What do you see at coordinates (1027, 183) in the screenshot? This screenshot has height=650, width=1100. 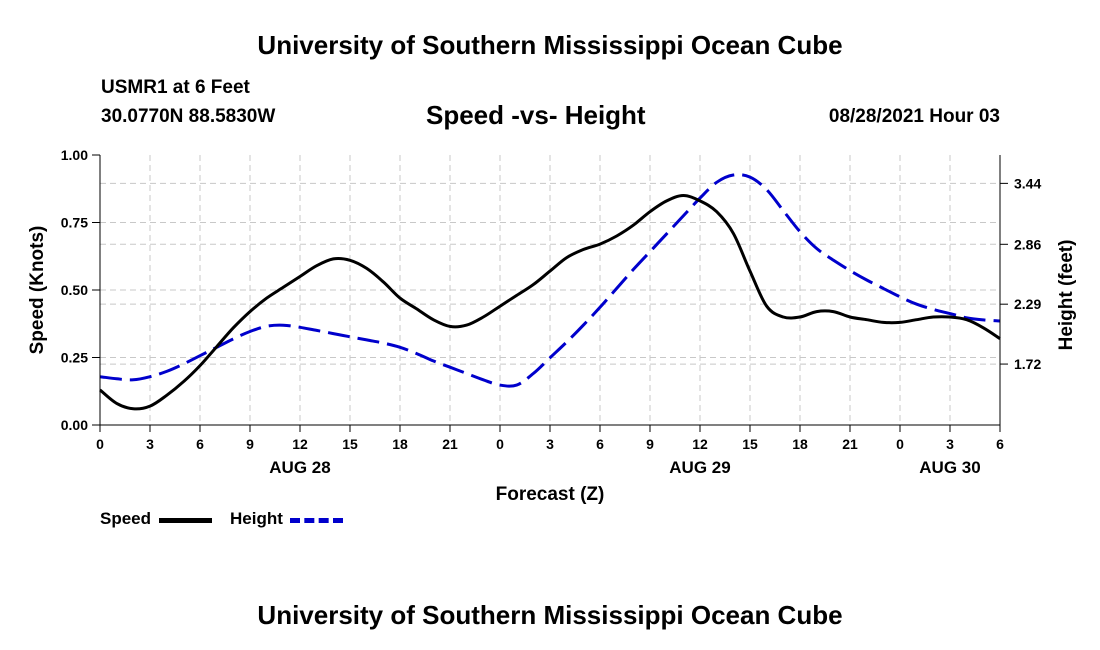 I see `y2-tick-label: 3.44` at bounding box center [1027, 183].